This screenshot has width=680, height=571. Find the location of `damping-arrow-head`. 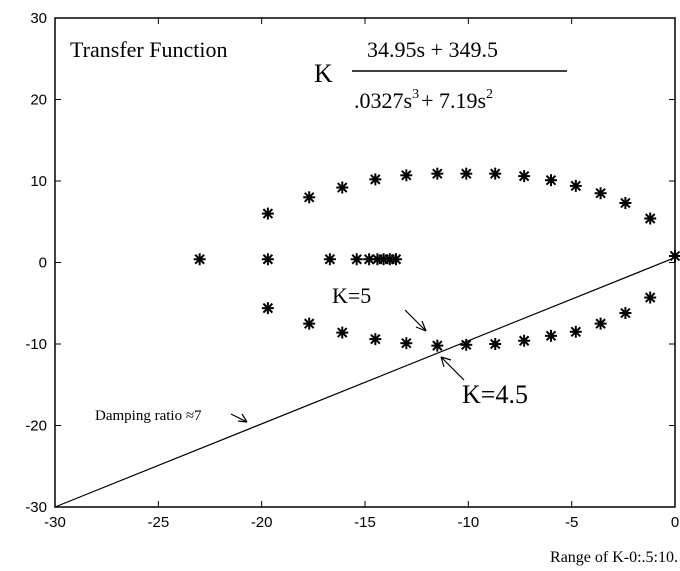

damping-arrow-head is located at coordinates (242, 418).